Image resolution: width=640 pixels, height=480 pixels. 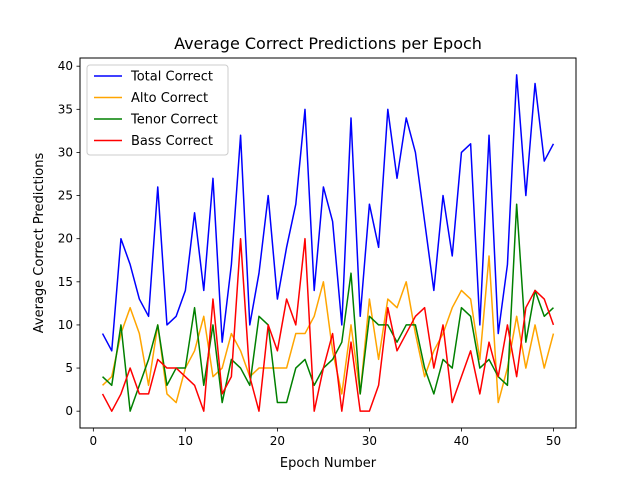 What do you see at coordinates (369, 441) in the screenshot?
I see `x-tick-label: 30` at bounding box center [369, 441].